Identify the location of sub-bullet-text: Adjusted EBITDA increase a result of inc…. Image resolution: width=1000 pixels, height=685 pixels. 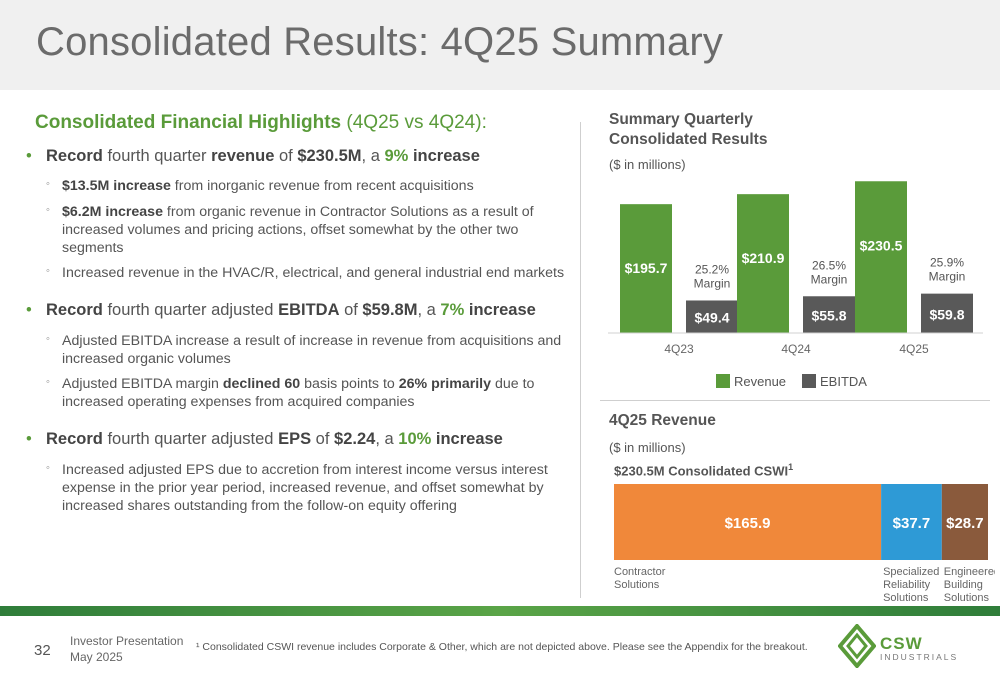
(312, 349).